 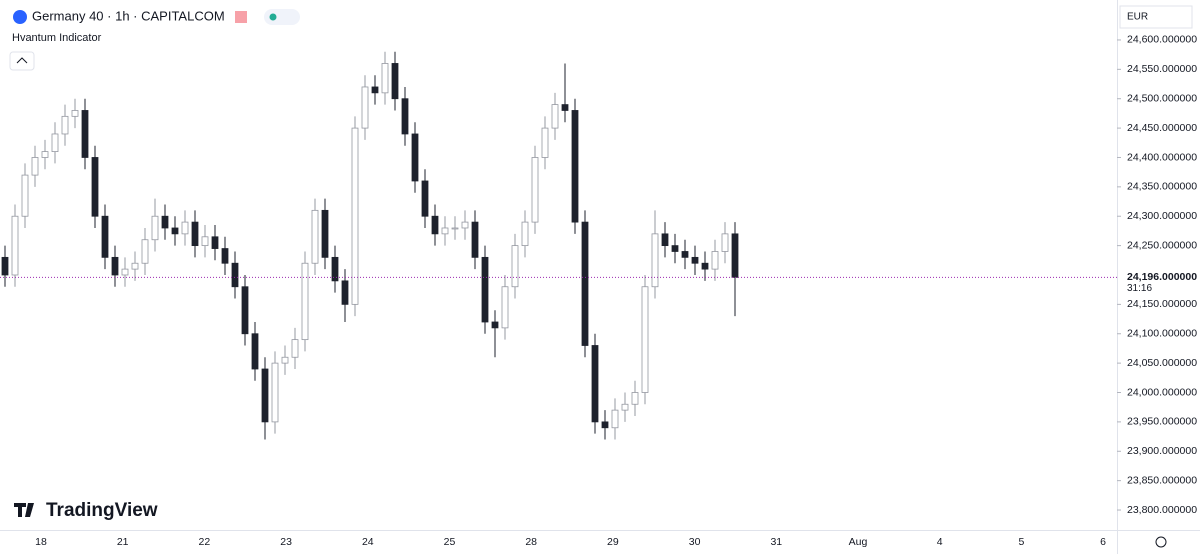 What do you see at coordinates (1162, 451) in the screenshot?
I see `y-tick-label: 23,900.000000` at bounding box center [1162, 451].